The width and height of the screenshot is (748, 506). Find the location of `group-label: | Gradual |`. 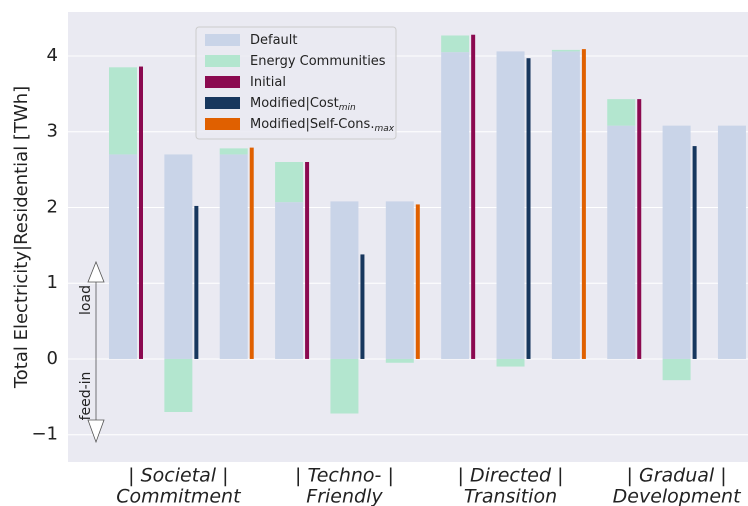

group-label: | Gradual | is located at coordinates (677, 476).